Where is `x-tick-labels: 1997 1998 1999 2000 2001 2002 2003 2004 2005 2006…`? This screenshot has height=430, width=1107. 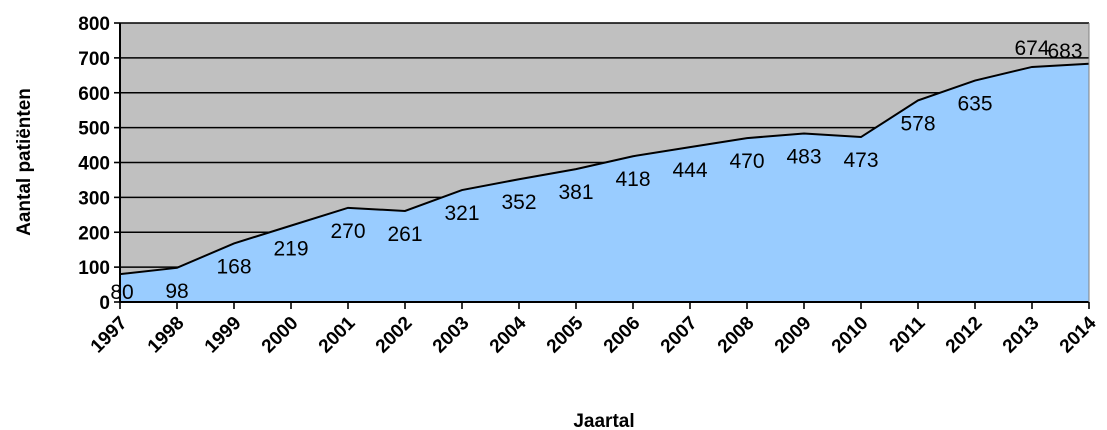
x-tick-labels: 1997 1998 1999 2000 2001 2002 2003 2004 2005 2006… is located at coordinates (594, 334).